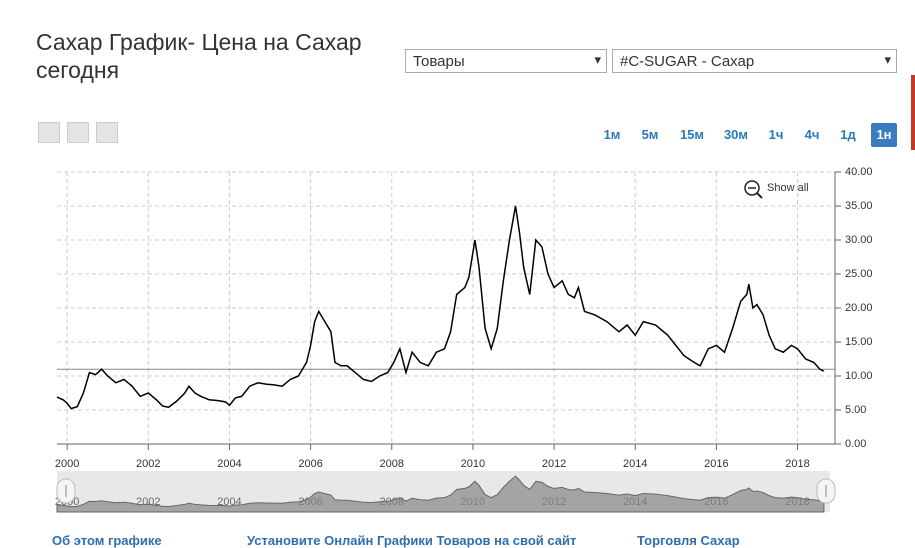 This screenshot has height=548, width=915. Describe the element at coordinates (776, 134) in the screenshot. I see `timeframe-button: 1ч` at that location.